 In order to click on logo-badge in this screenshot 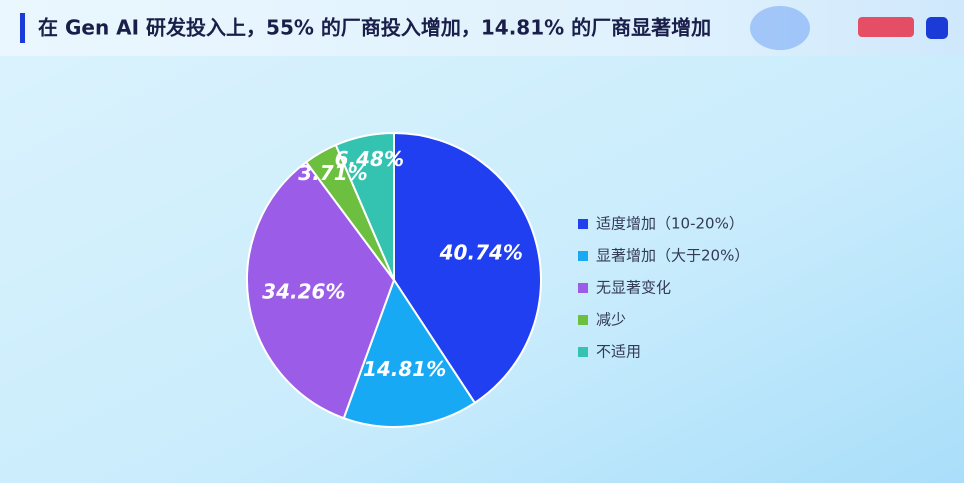, I will do `click(886, 27)`.